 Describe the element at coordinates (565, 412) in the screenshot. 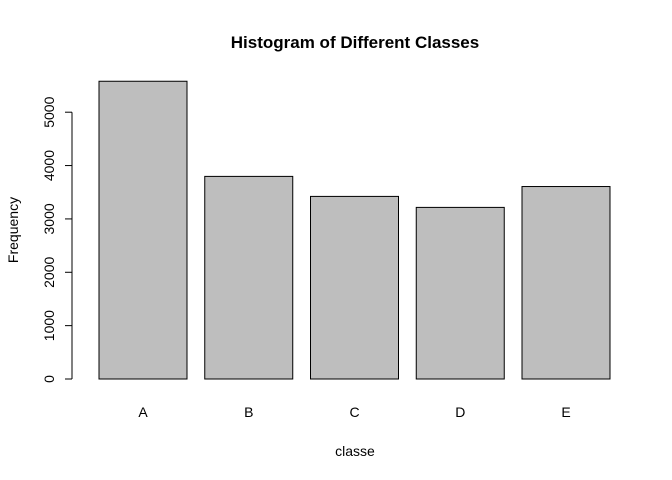

I see `x-tick-label: E` at that location.